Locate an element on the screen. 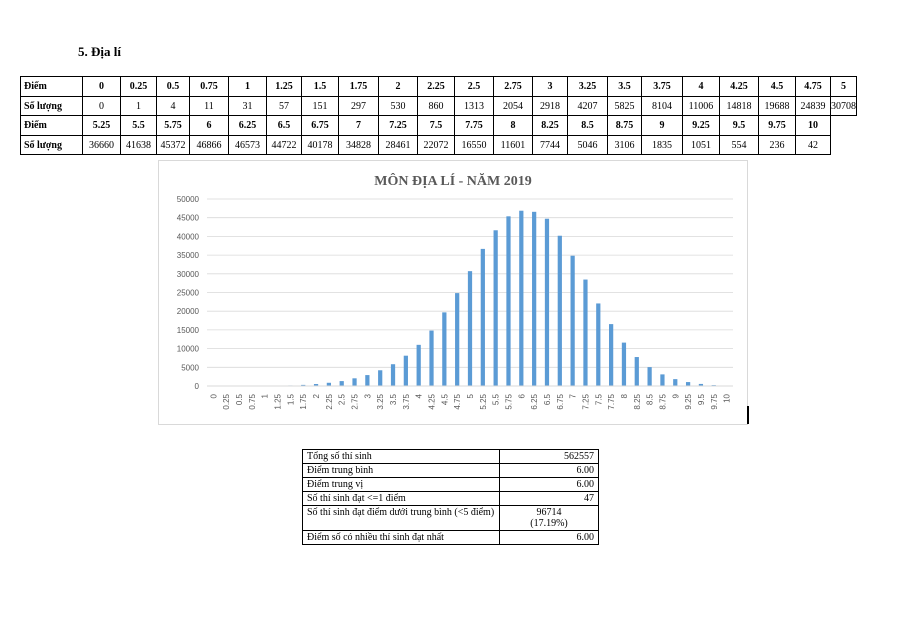  y-tick-label: 30000 is located at coordinates (188, 274).